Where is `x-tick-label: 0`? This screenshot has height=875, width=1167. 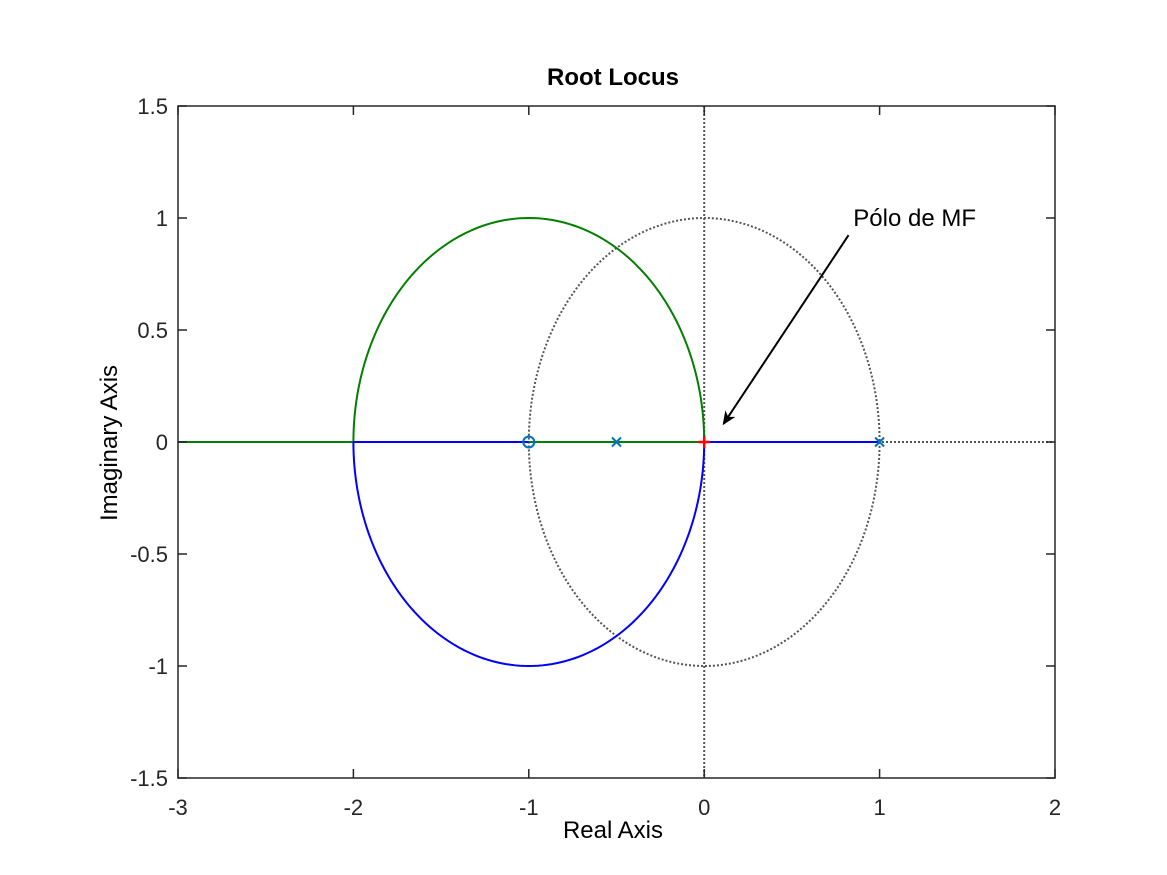
x-tick-label: 0 is located at coordinates (704, 807).